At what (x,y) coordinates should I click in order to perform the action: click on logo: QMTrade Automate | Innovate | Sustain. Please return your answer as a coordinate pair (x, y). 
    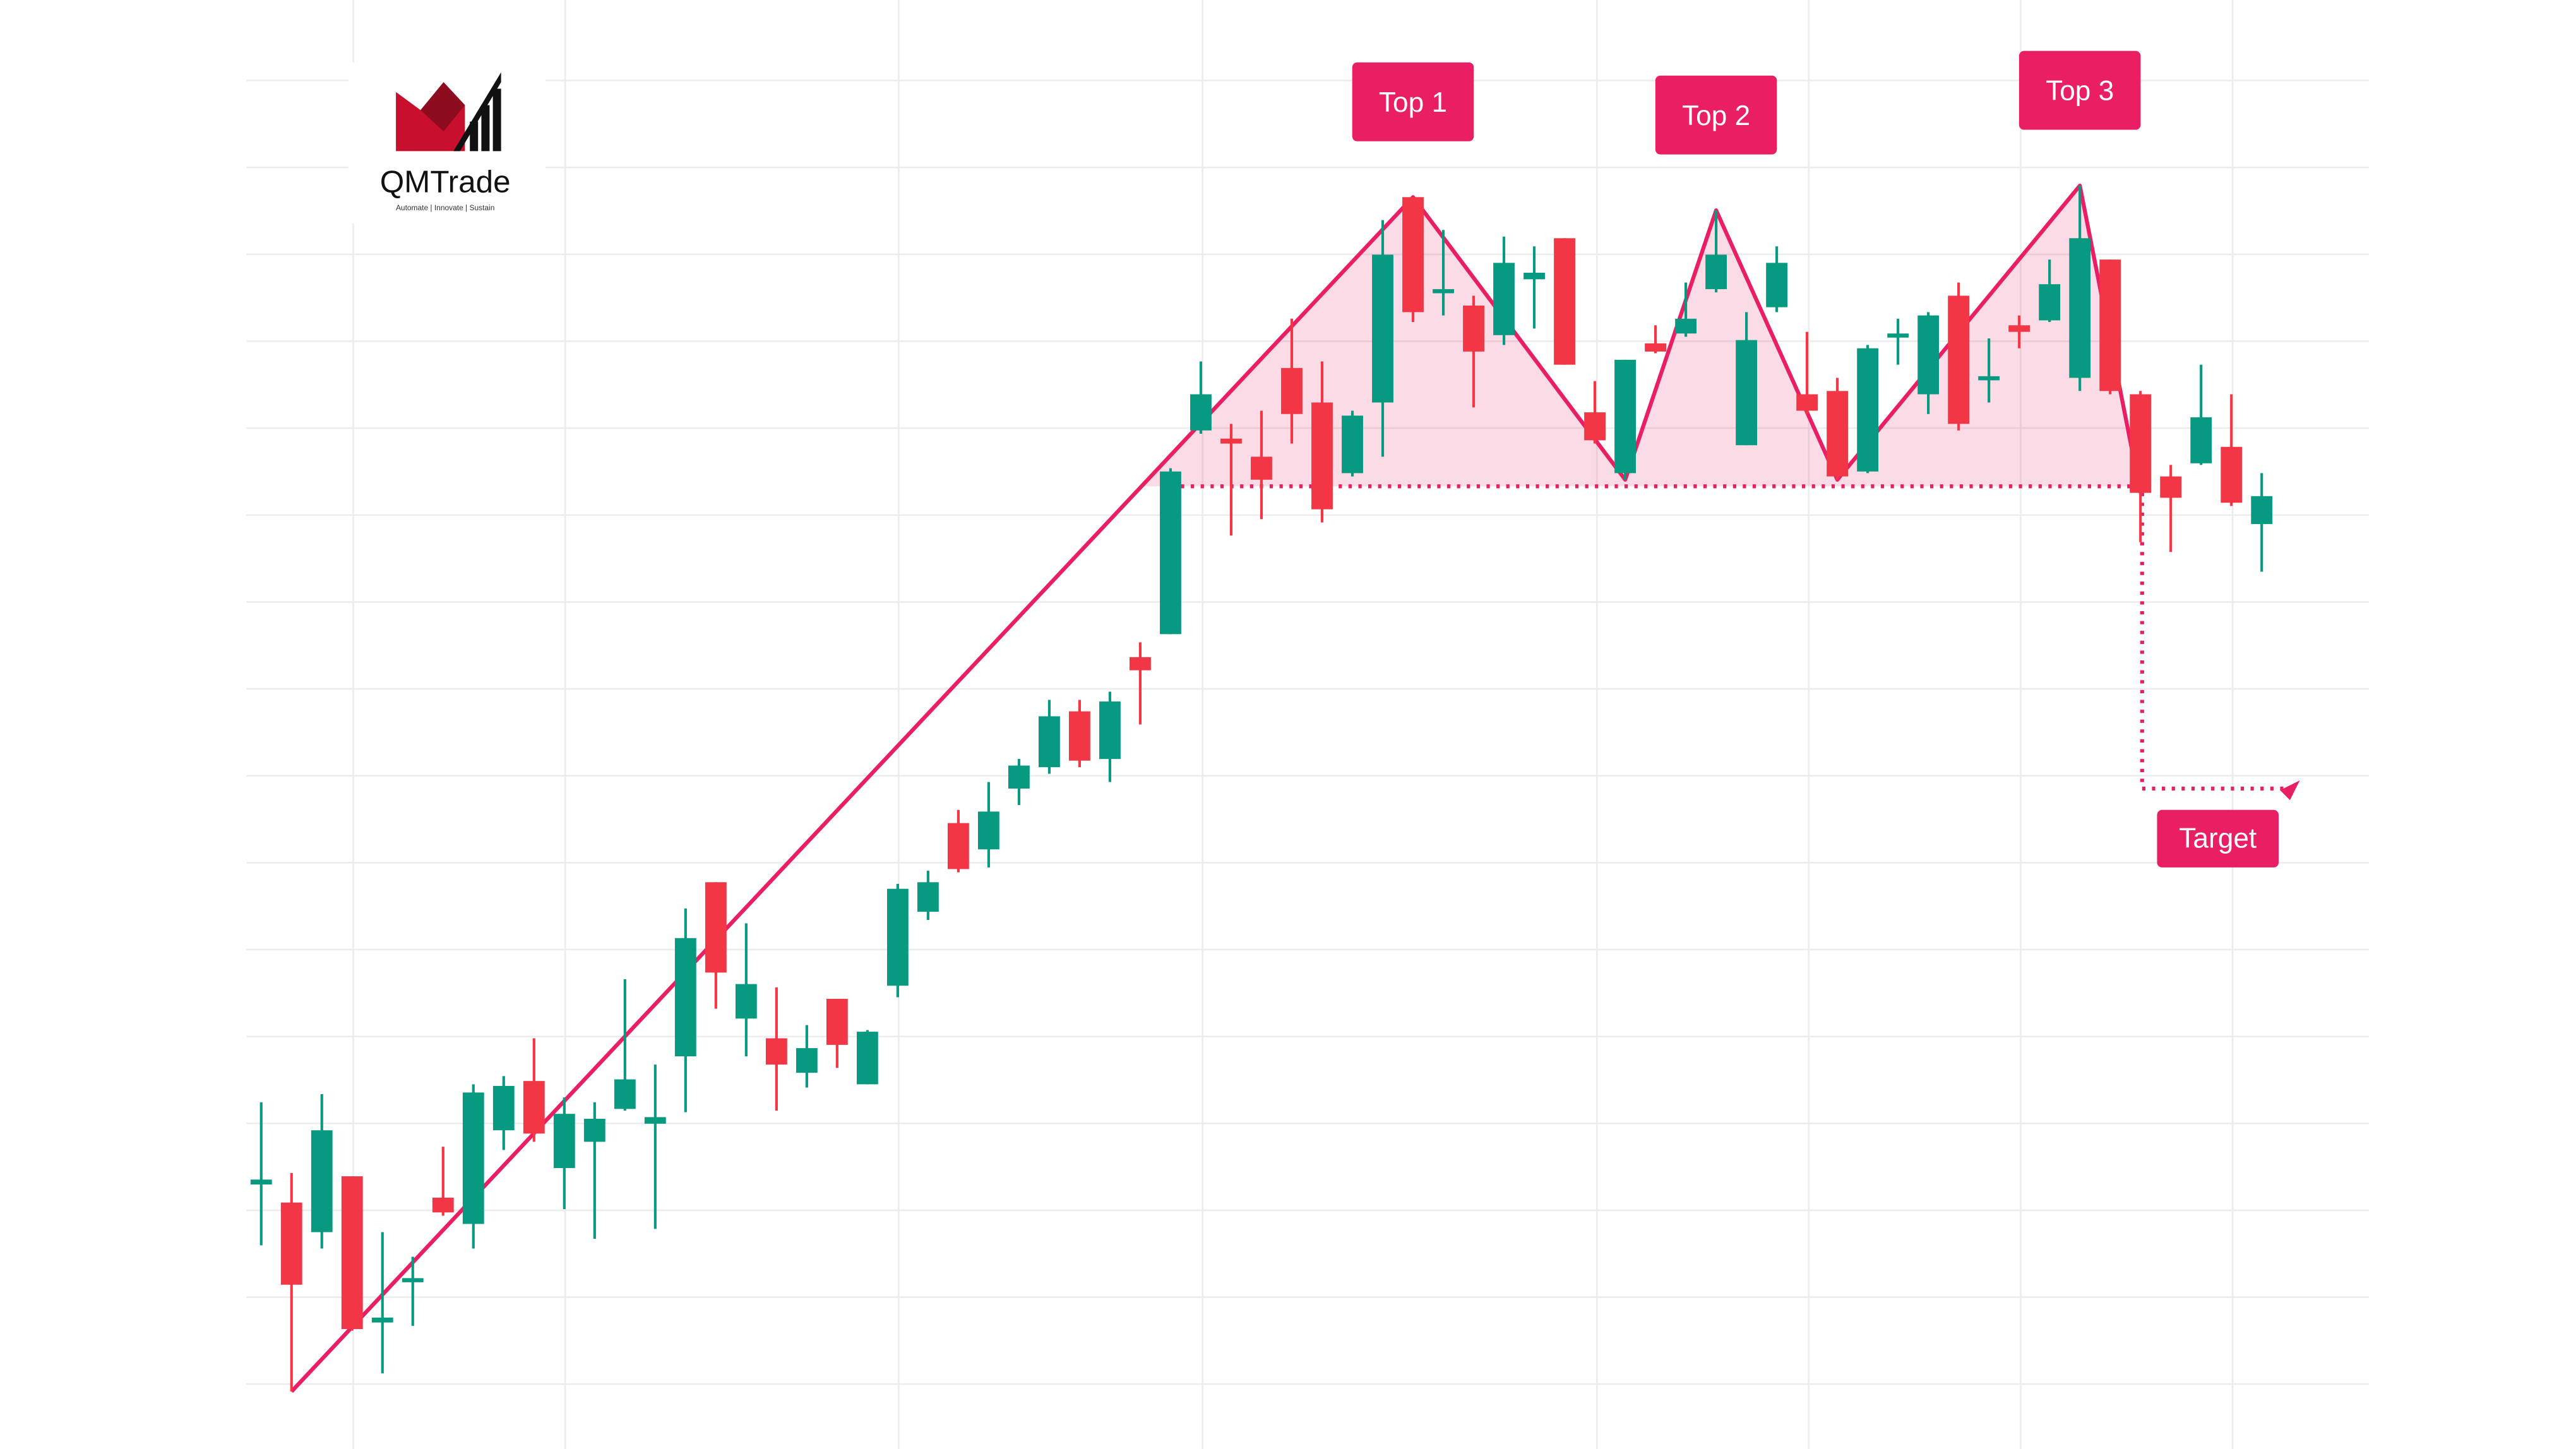
    Looking at the image, I should click on (447, 143).